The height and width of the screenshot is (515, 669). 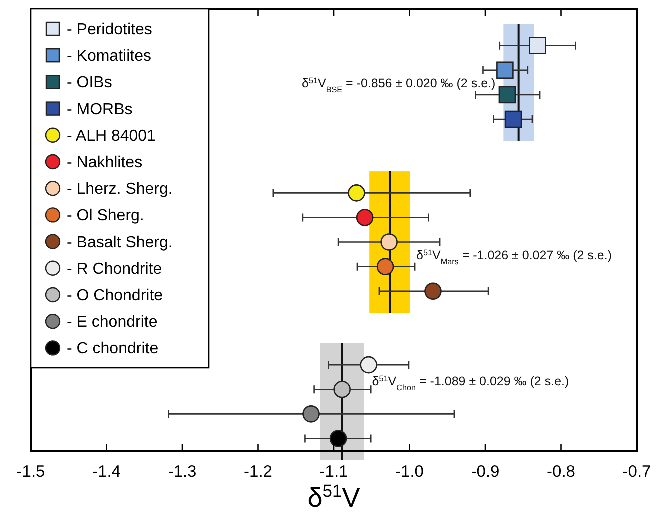 I want to click on x-axis-title: δ$^{51}$V, so click(x=334, y=497).